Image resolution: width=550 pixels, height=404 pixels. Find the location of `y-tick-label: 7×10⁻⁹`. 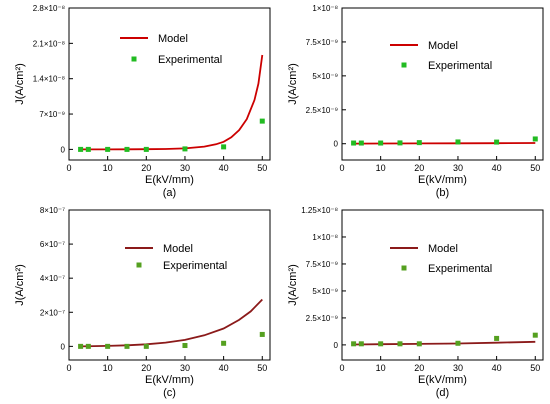

y-tick-label: 7×10⁻⁹ is located at coordinates (52, 114).